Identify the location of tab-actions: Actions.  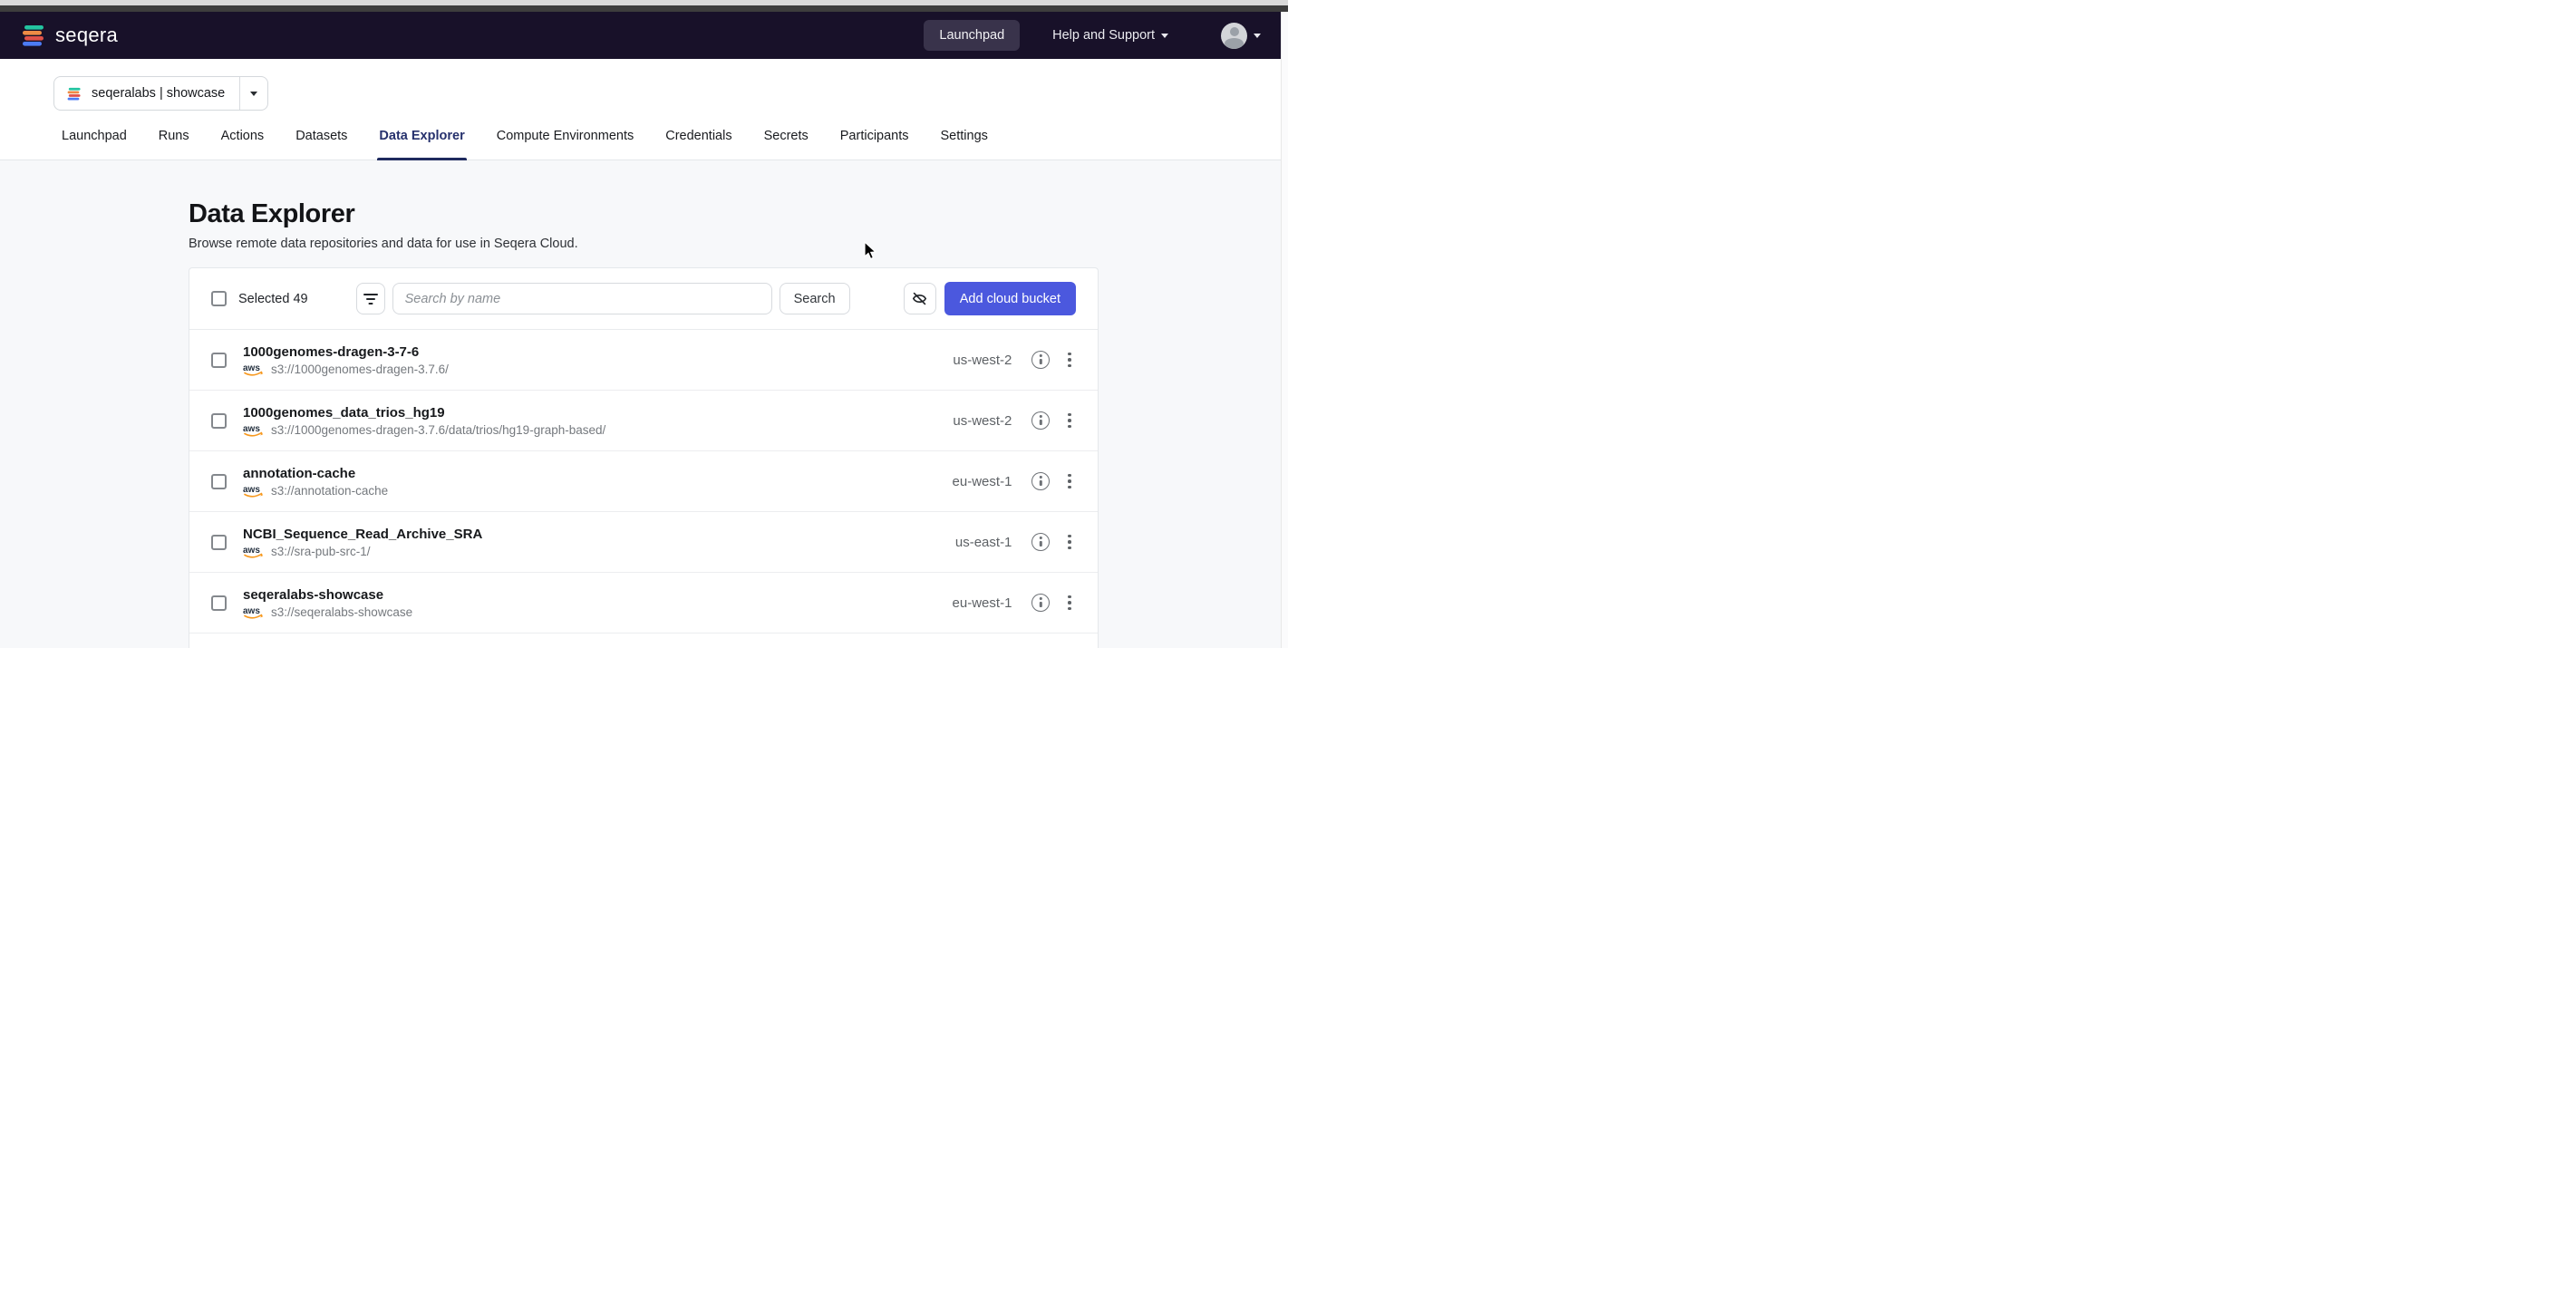
(242, 143).